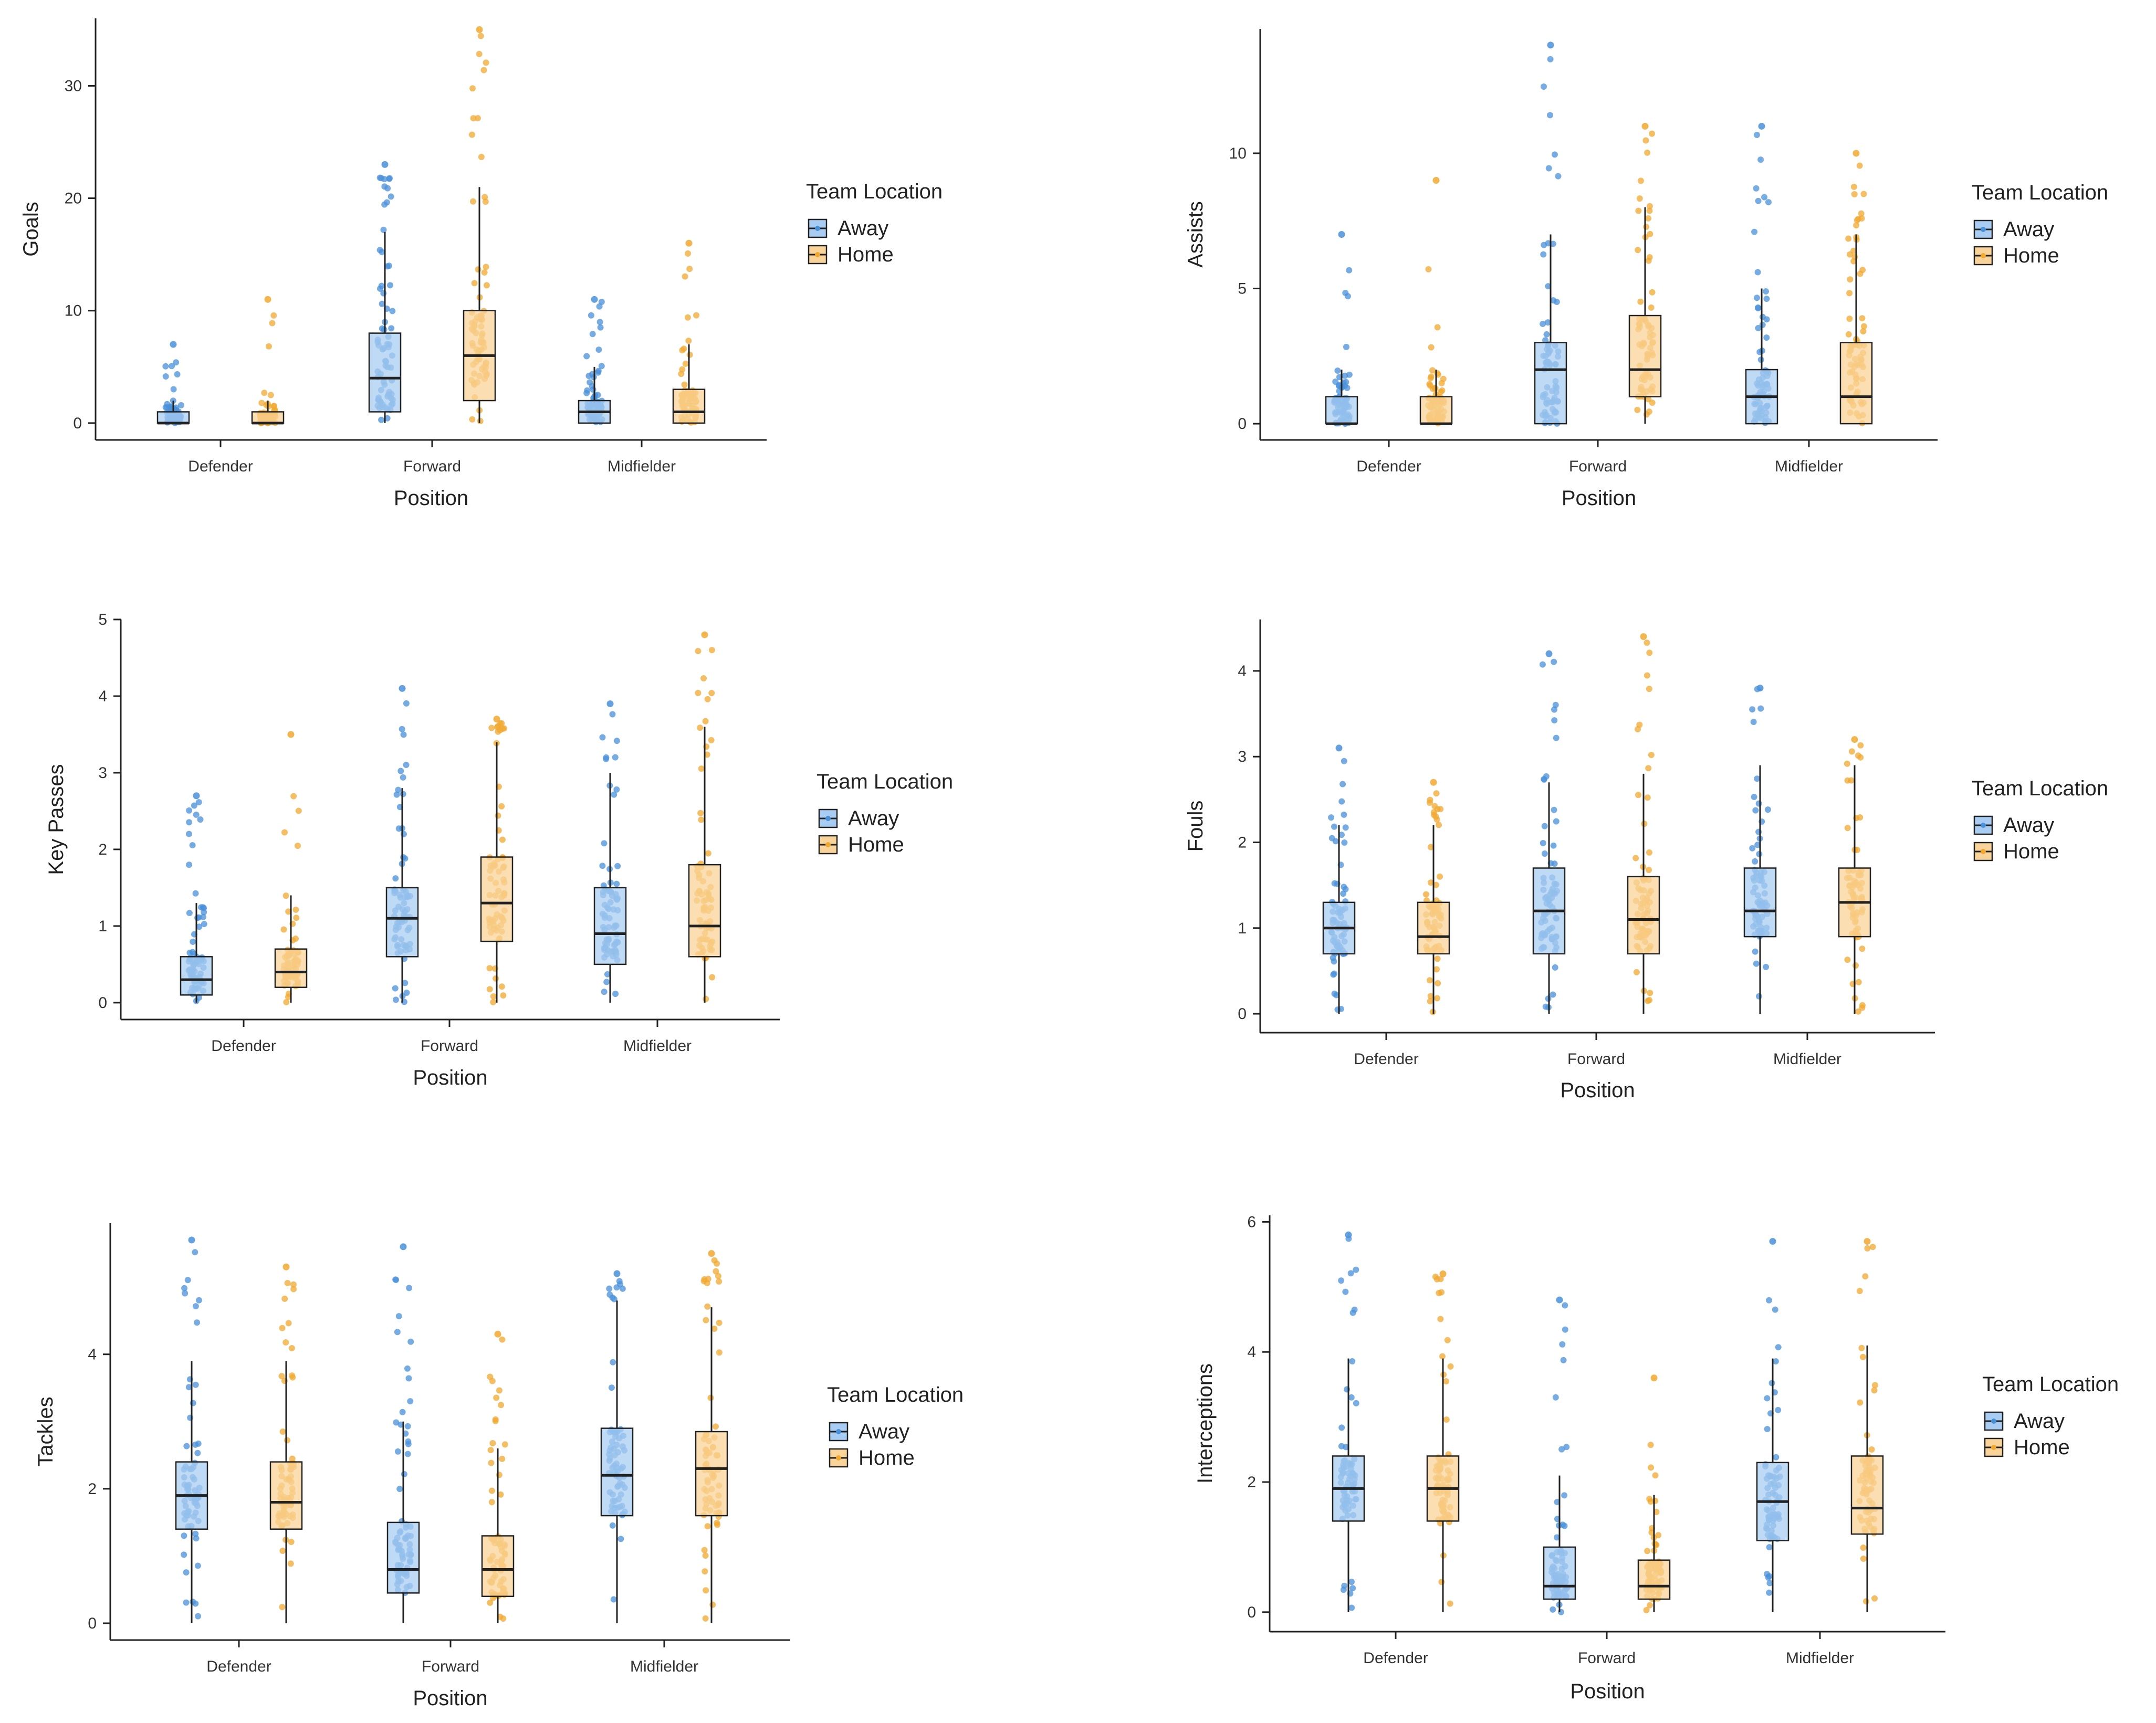 The width and height of the screenshot is (2156, 1723). Describe the element at coordinates (1559, 1455) in the screenshot. I see `box-away-forward` at that location.